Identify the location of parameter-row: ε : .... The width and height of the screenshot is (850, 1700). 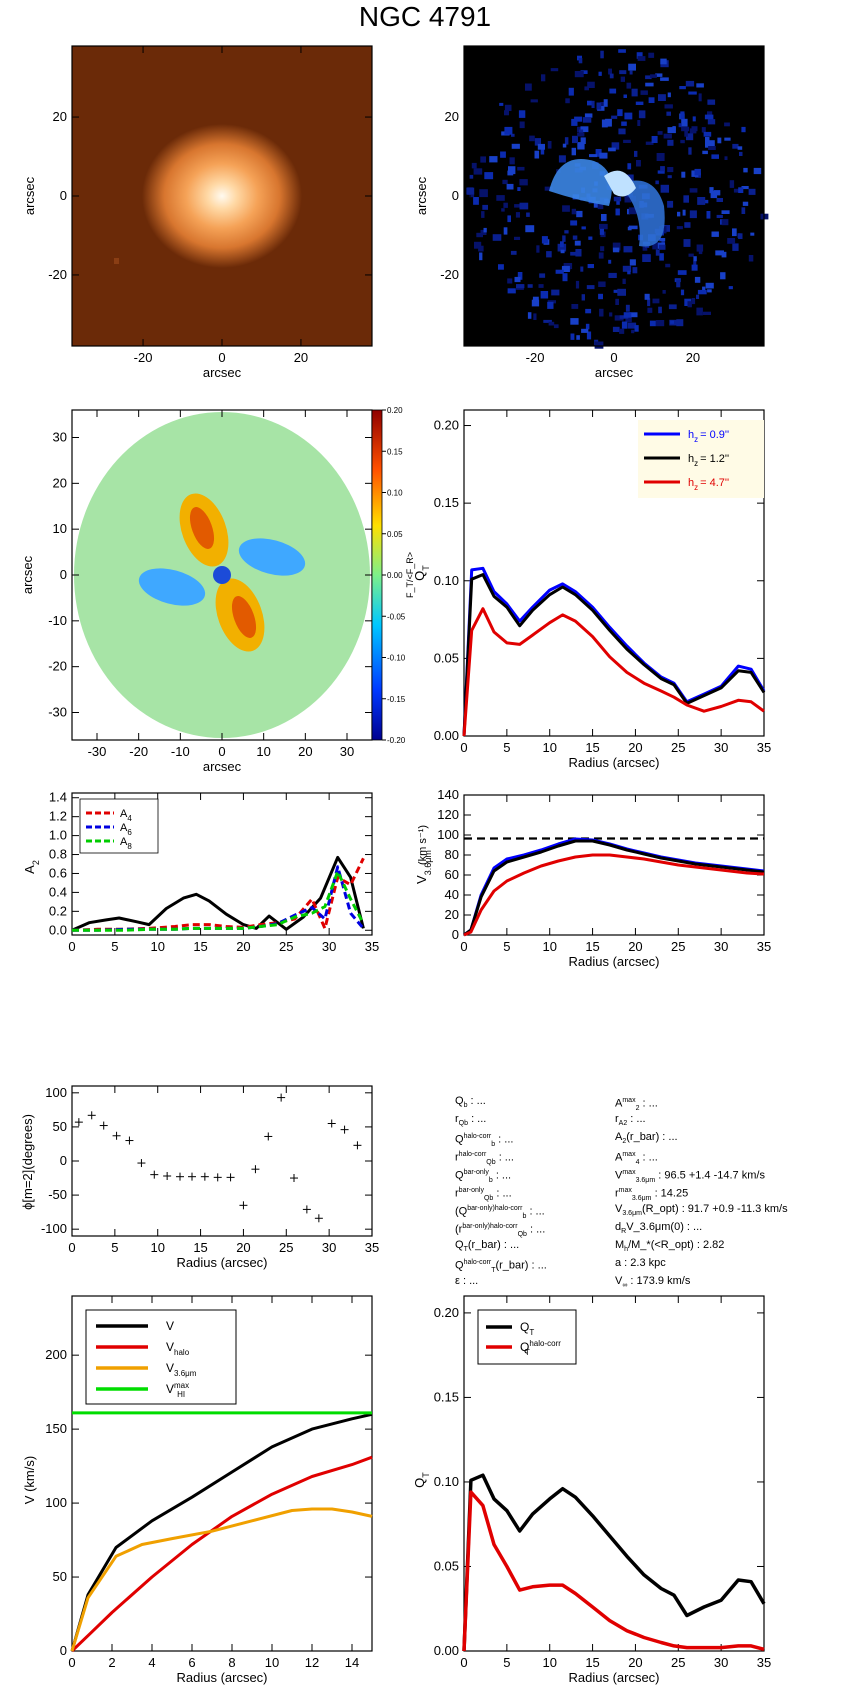
(467, 1281).